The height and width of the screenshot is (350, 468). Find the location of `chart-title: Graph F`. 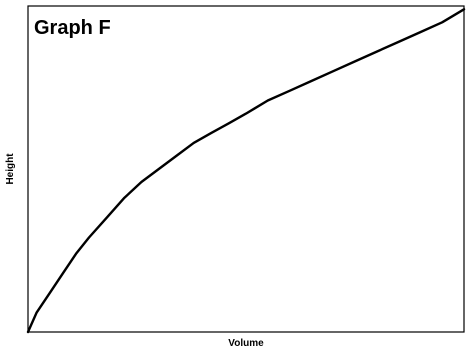

chart-title: Graph F is located at coordinates (72, 28).